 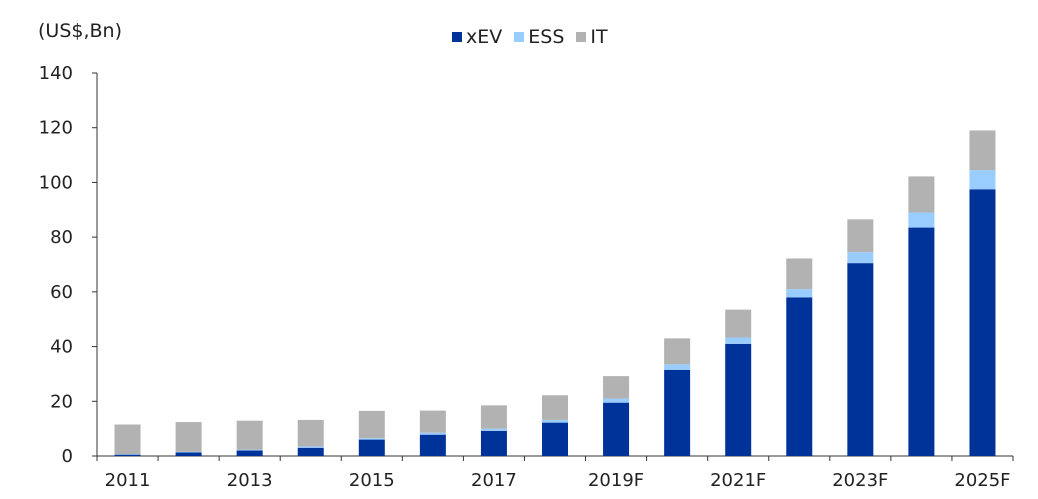 What do you see at coordinates (677, 367) in the screenshot?
I see `bar-ess-2020f` at bounding box center [677, 367].